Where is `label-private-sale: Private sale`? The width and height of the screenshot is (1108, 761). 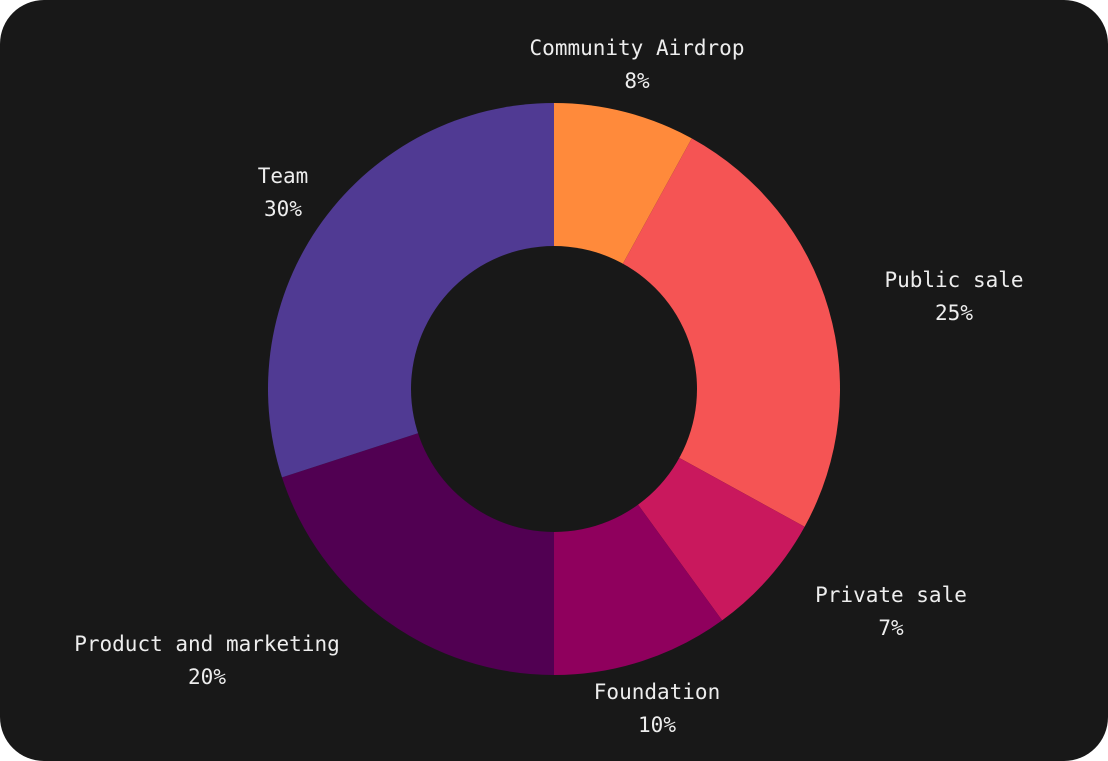
label-private-sale: Private sale is located at coordinates (891, 595).